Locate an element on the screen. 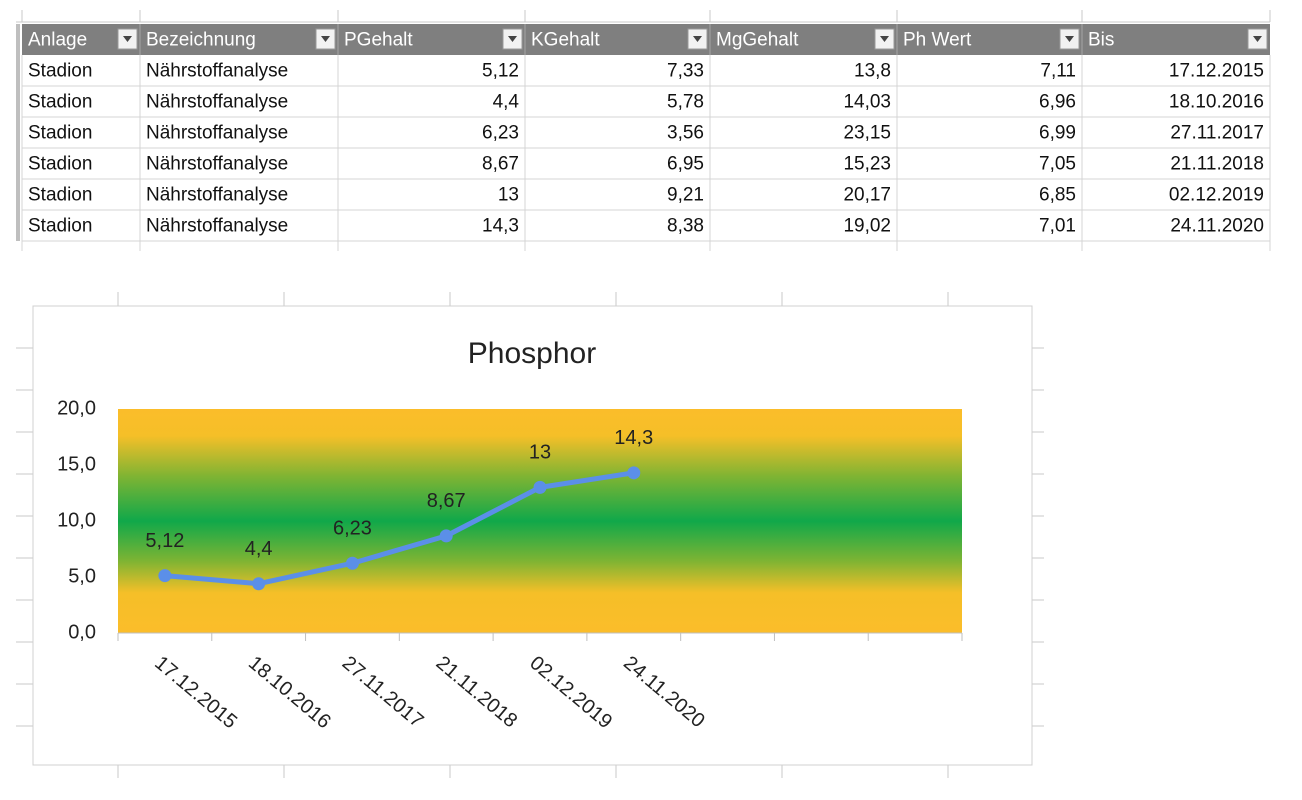 Image resolution: width=1302 pixels, height=800 pixels. table-cell: 14,03 is located at coordinates (867, 102).